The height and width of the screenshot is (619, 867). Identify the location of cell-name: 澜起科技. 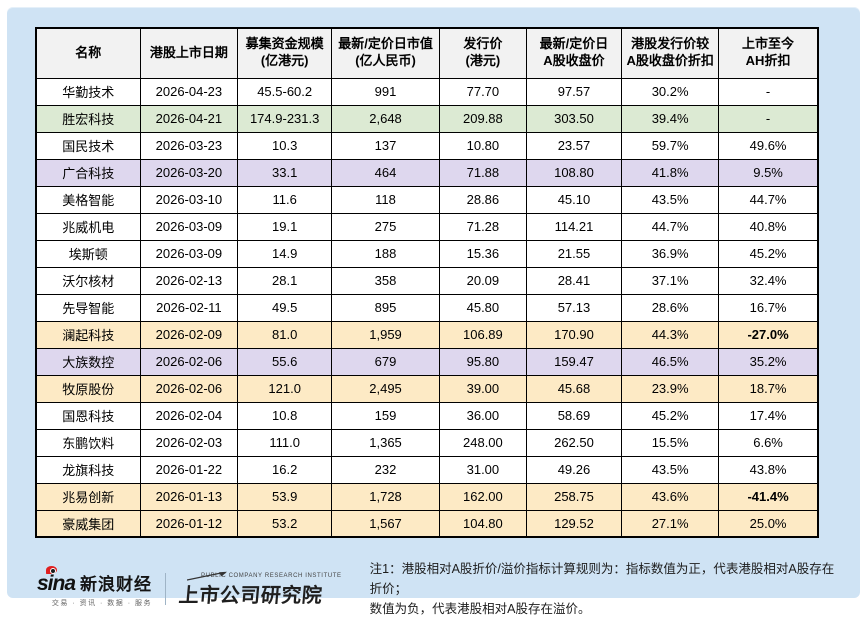
(88, 334).